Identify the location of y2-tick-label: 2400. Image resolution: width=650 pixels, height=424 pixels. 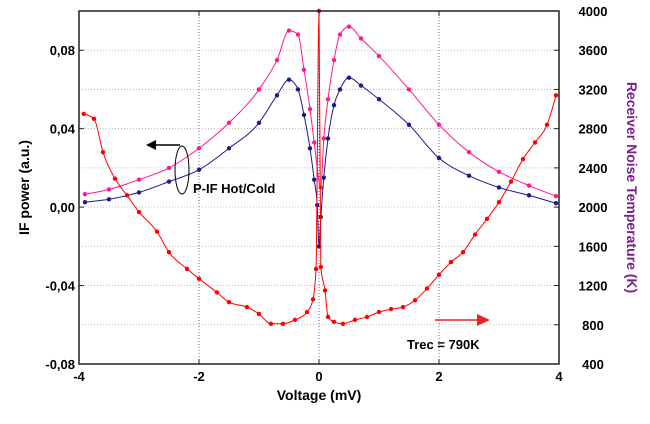
(593, 168).